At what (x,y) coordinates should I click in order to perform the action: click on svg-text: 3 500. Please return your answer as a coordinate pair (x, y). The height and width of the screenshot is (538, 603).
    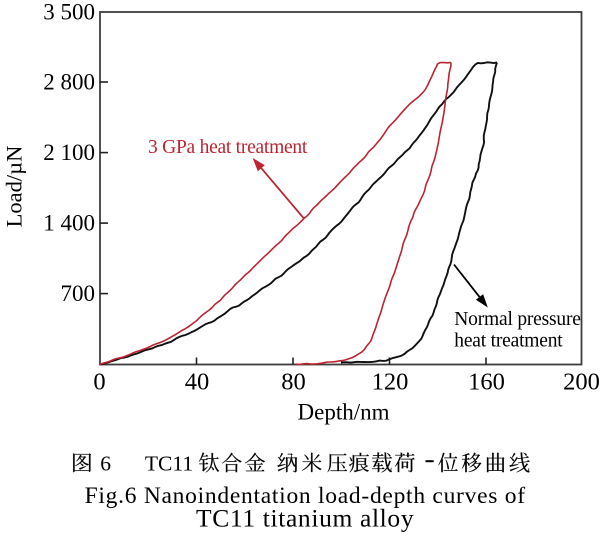
    Looking at the image, I should click on (69, 12).